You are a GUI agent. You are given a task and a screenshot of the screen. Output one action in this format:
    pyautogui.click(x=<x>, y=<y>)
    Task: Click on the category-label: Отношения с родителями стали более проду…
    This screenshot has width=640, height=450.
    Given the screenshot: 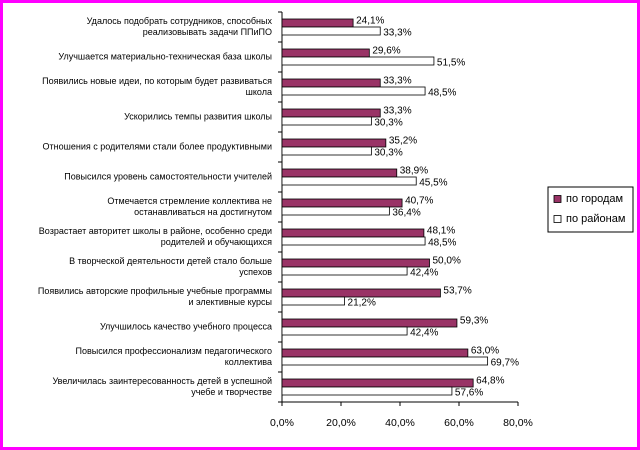 What is the action you would take?
    pyautogui.click(x=157, y=146)
    